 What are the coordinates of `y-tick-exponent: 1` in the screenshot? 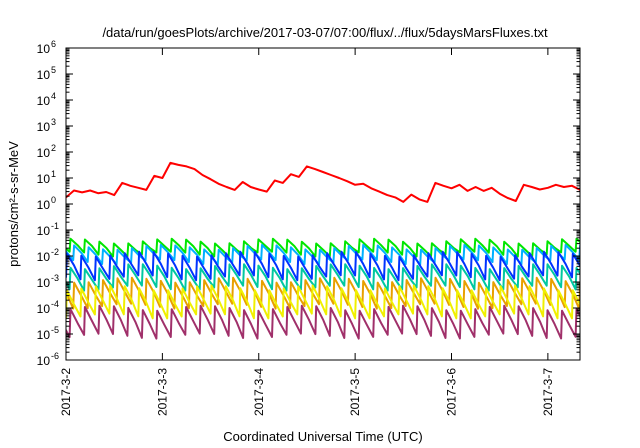 It's located at (53, 174).